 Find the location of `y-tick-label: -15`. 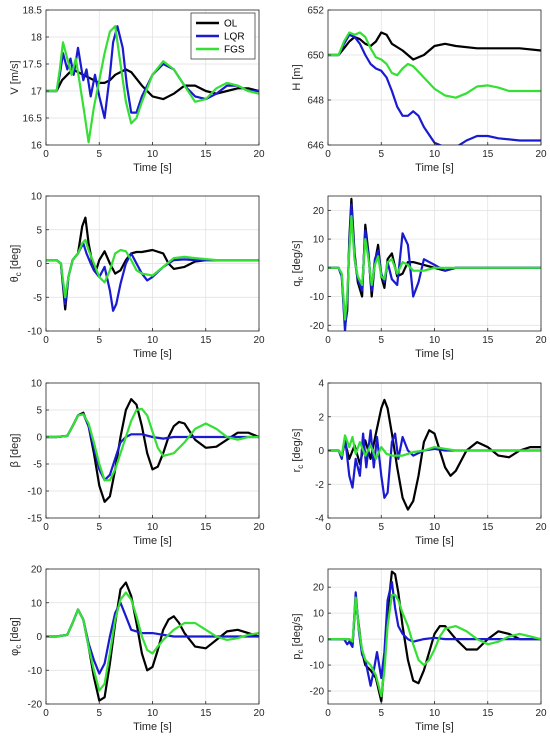

y-tick-label: -15 is located at coordinates (35, 519).